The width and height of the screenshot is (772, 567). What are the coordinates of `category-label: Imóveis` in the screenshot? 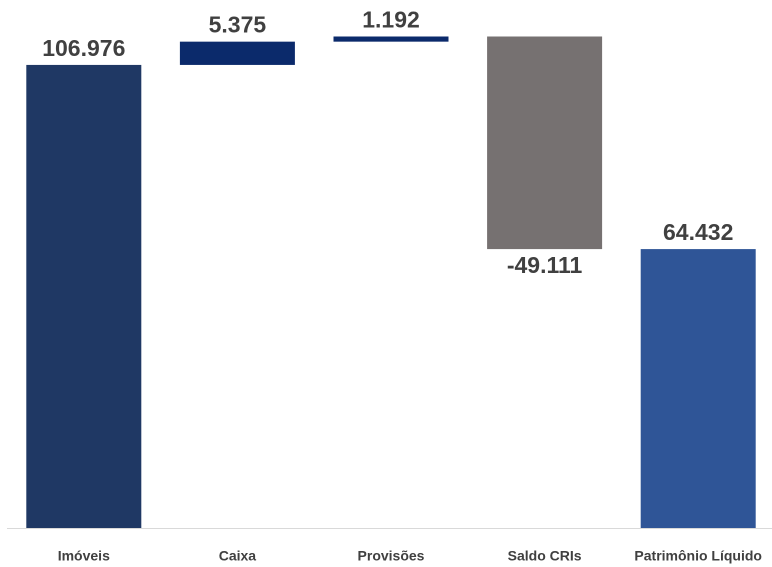 It's located at (84, 556).